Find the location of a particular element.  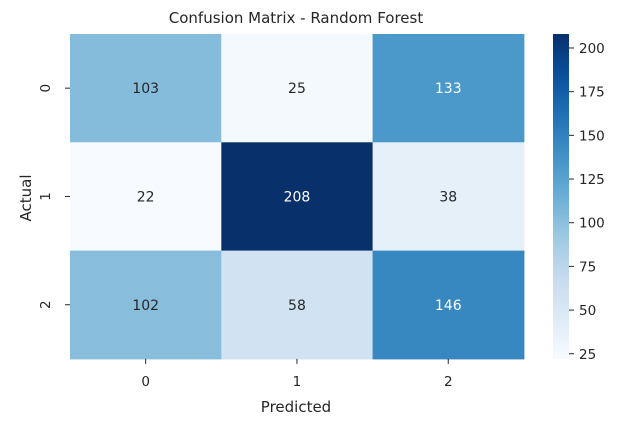

cell-value-r2-c1: 58 is located at coordinates (297, 306).